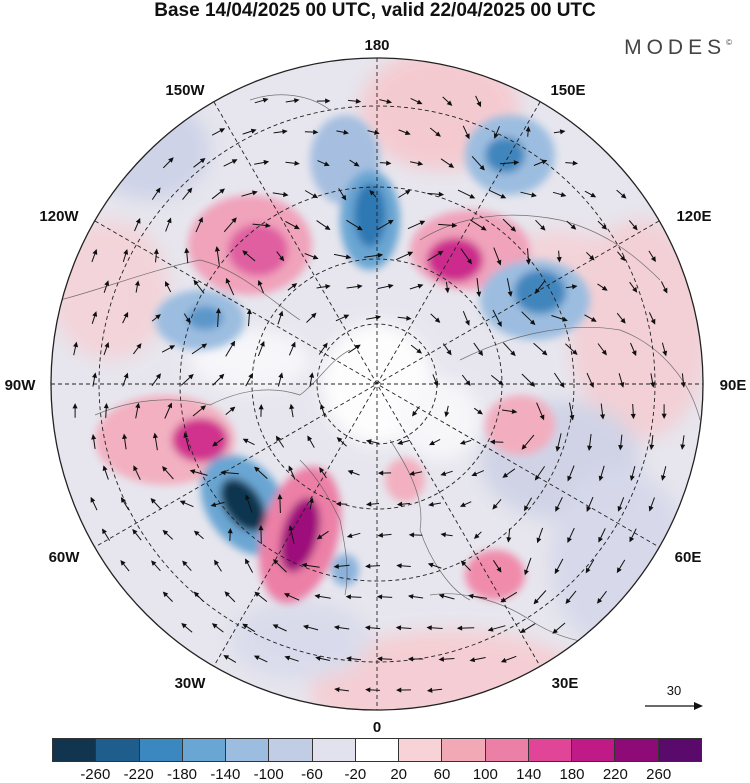 This screenshot has width=750, height=783. What do you see at coordinates (268, 774) in the screenshot?
I see `colorbar-tick-label: -100` at bounding box center [268, 774].